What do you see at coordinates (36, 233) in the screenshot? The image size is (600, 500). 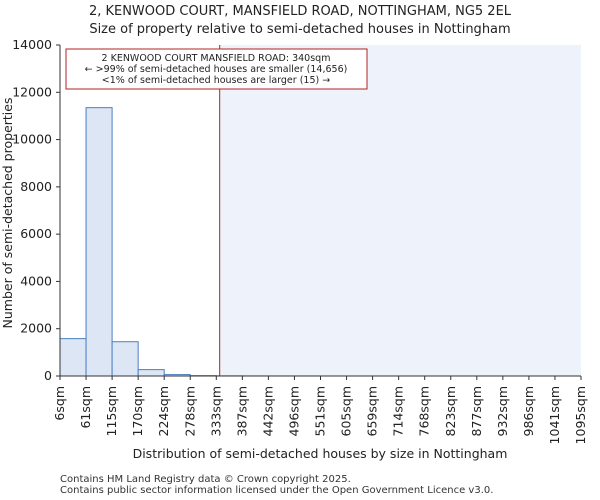 I see `y-tick-label: 6000` at bounding box center [36, 233].